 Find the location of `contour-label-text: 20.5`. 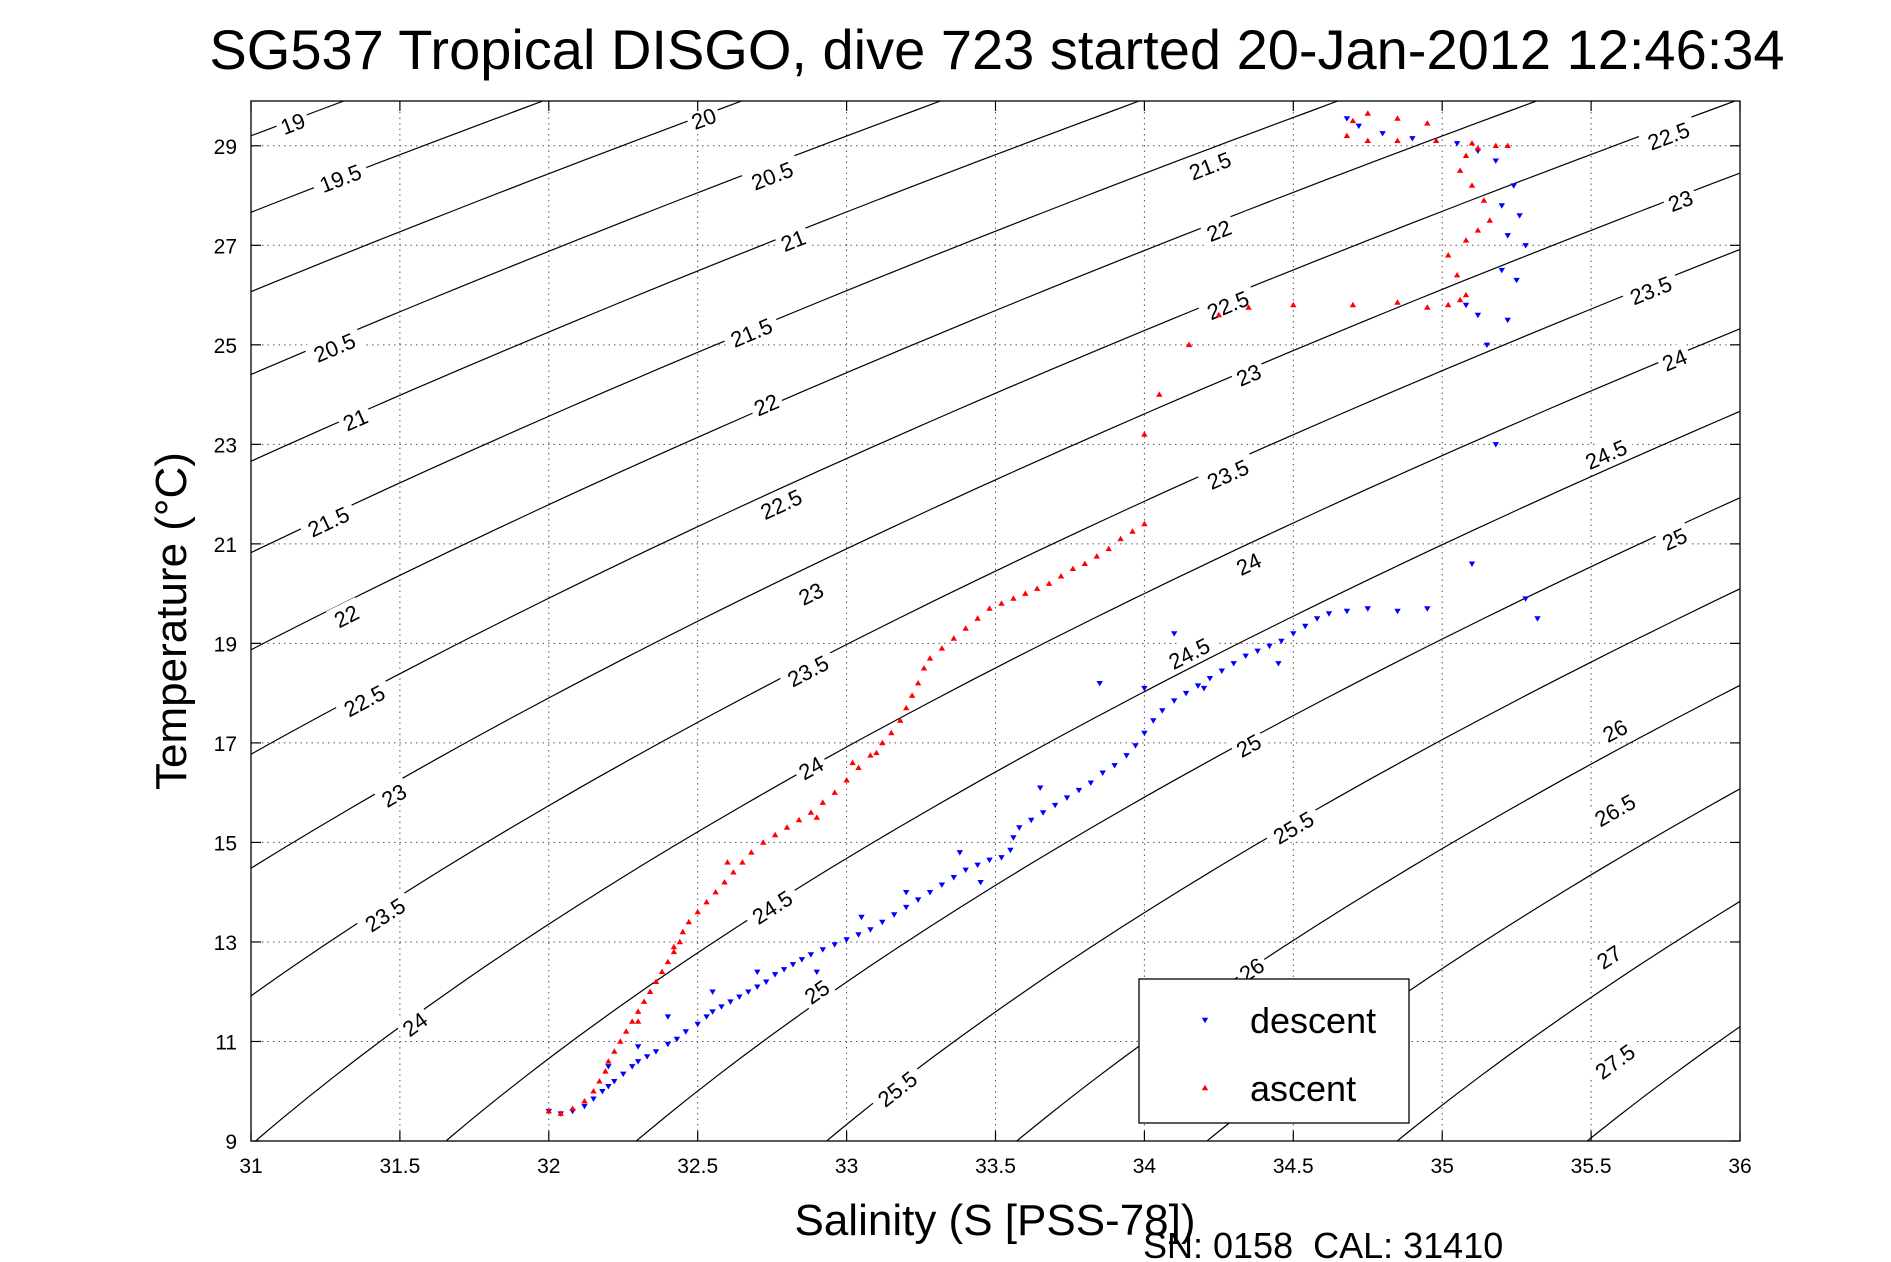

contour-label-text: 20.5 is located at coordinates (334, 348).